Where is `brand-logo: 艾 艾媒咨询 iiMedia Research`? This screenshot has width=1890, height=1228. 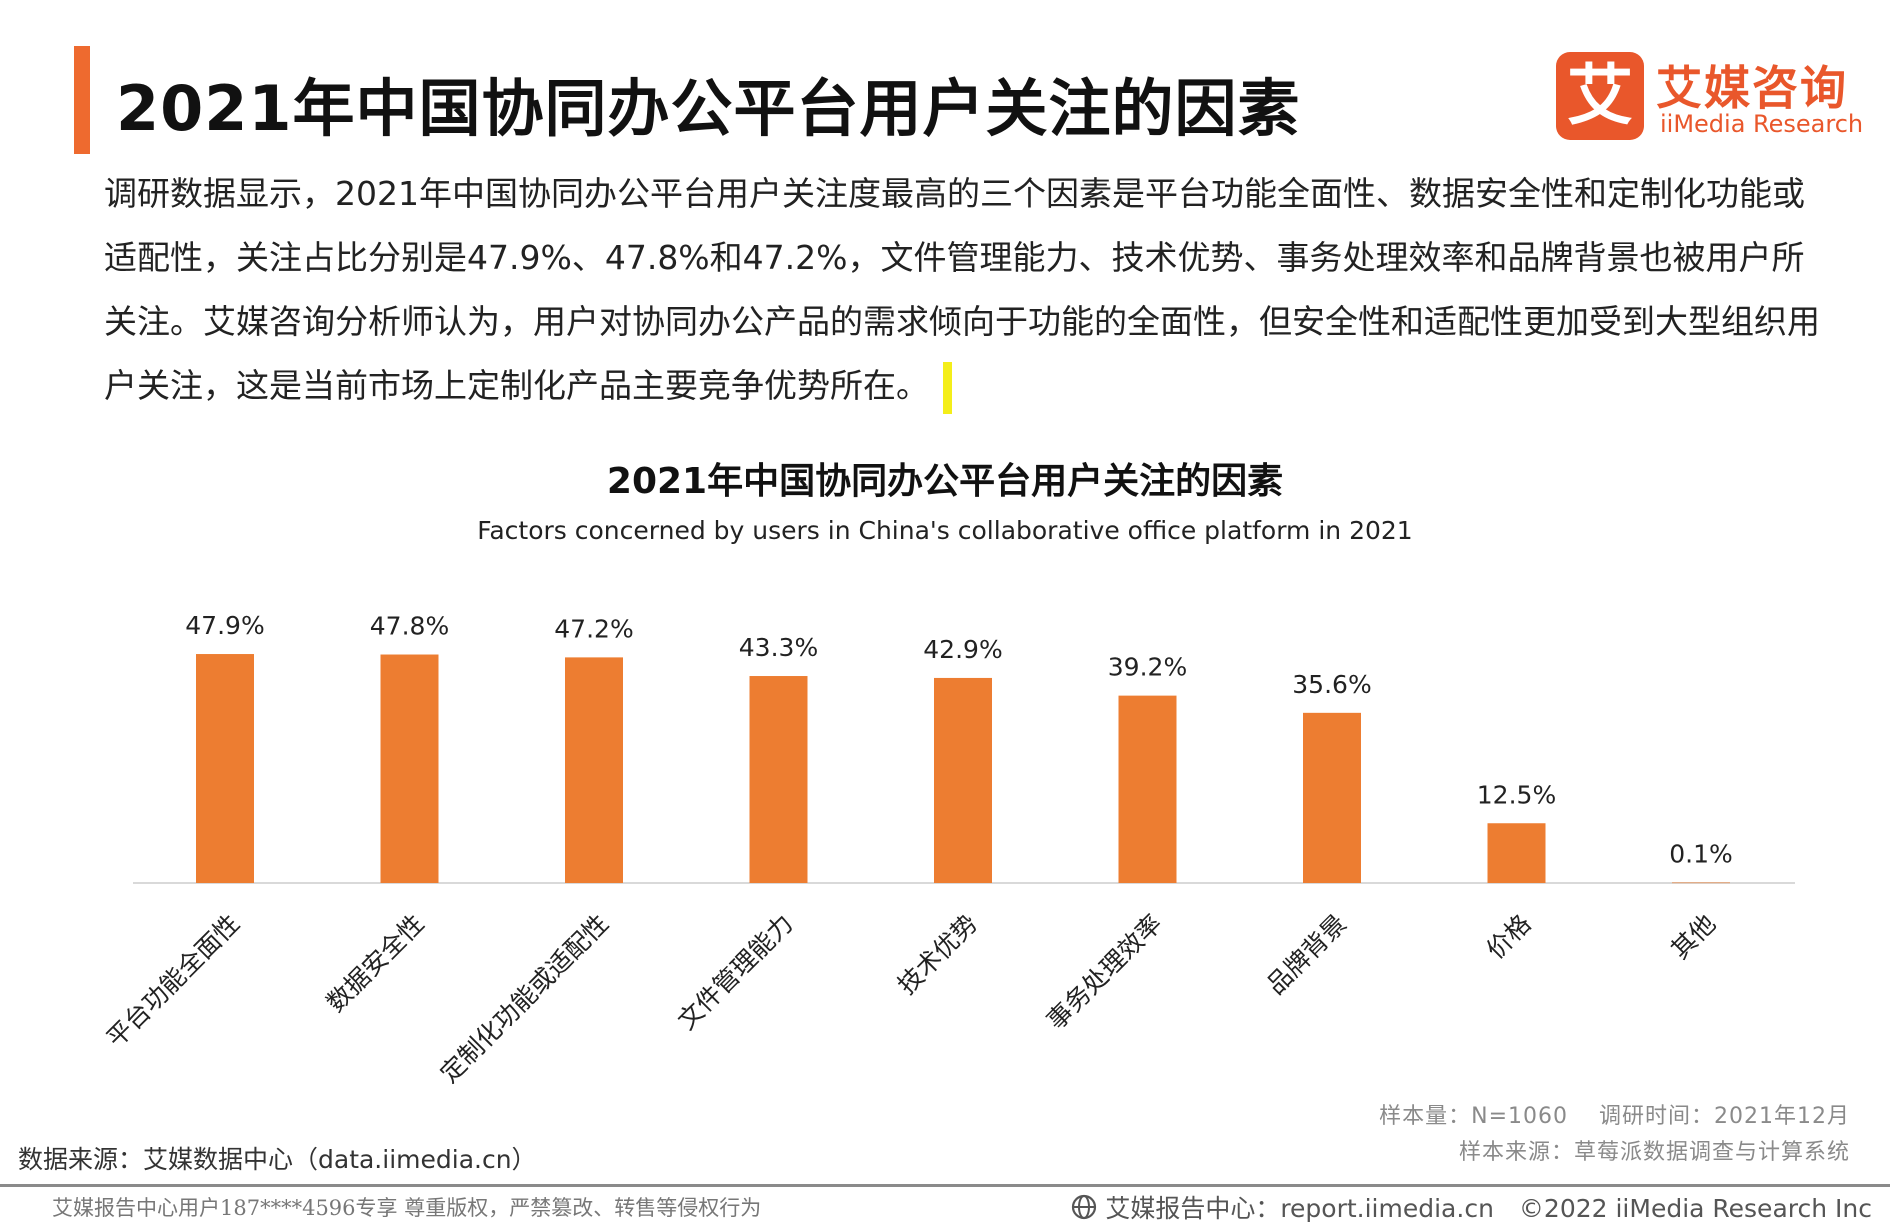
brand-logo: 艾 艾媒咨询 iiMedia Research is located at coordinates (1711, 97).